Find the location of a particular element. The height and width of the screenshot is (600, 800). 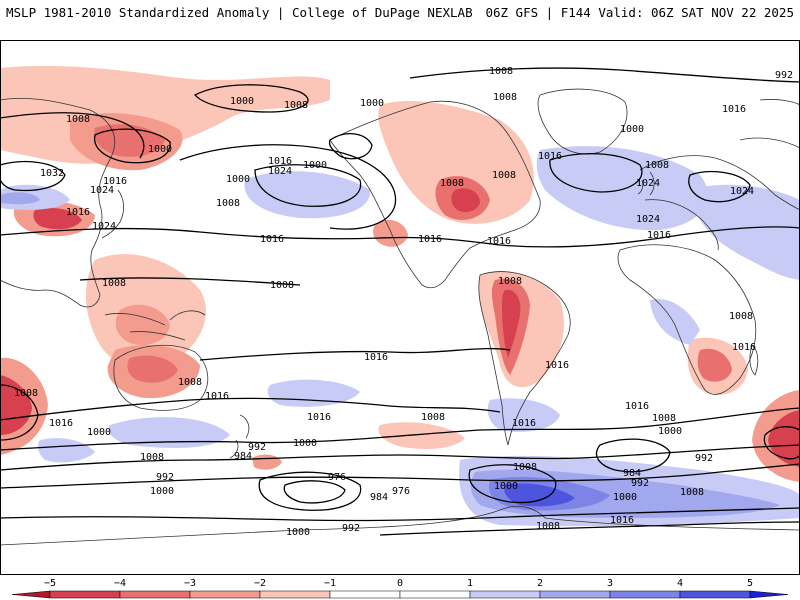

anomaly-region-pacific-low-neg2 is located at coordinates (390, 233).